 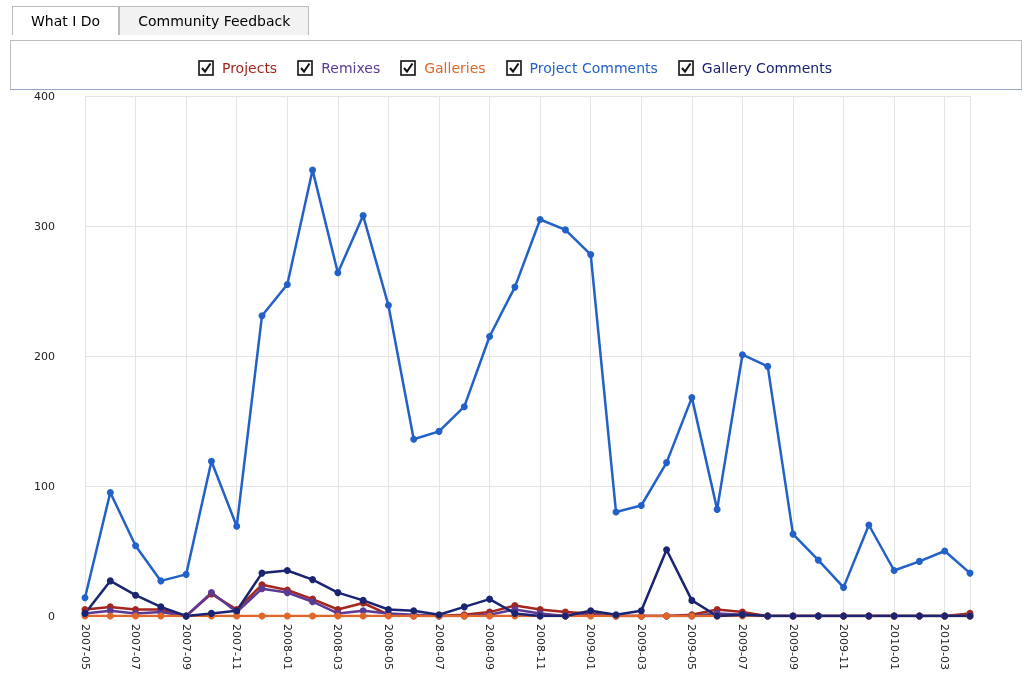 What do you see at coordinates (44, 356) in the screenshot?
I see `y-tick-label: 200` at bounding box center [44, 356].